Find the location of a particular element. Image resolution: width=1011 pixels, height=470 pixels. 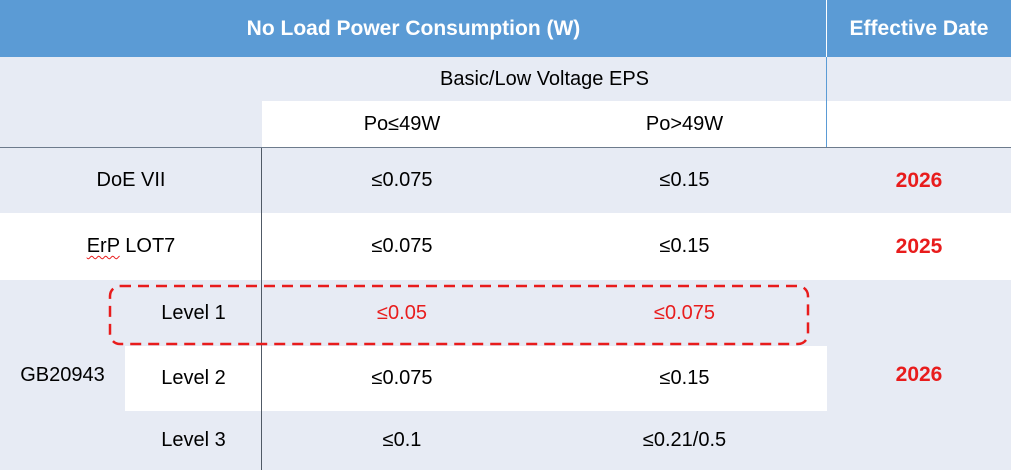

row-gb-level1-name: Level 1 is located at coordinates (193, 312).